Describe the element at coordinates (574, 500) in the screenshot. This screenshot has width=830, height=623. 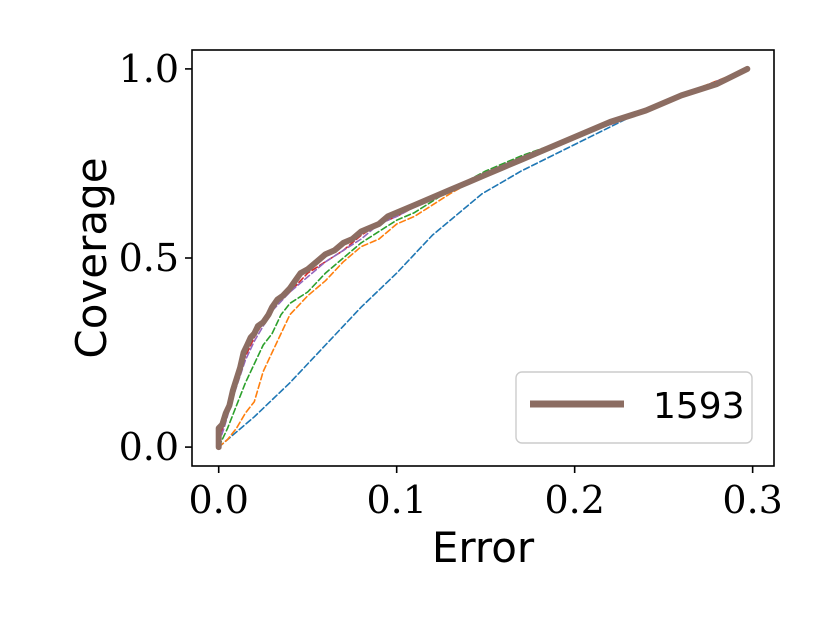
I see `x-tick-label: 0.2` at that location.